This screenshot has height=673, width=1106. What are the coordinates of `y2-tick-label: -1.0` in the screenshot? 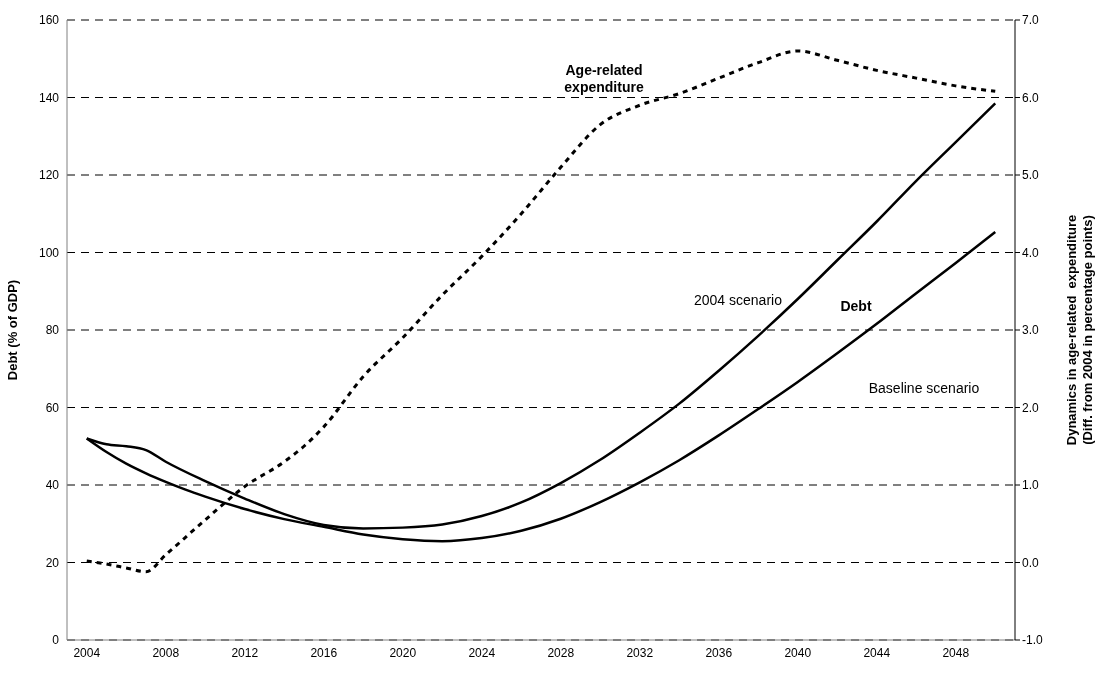 It's located at (1032, 640).